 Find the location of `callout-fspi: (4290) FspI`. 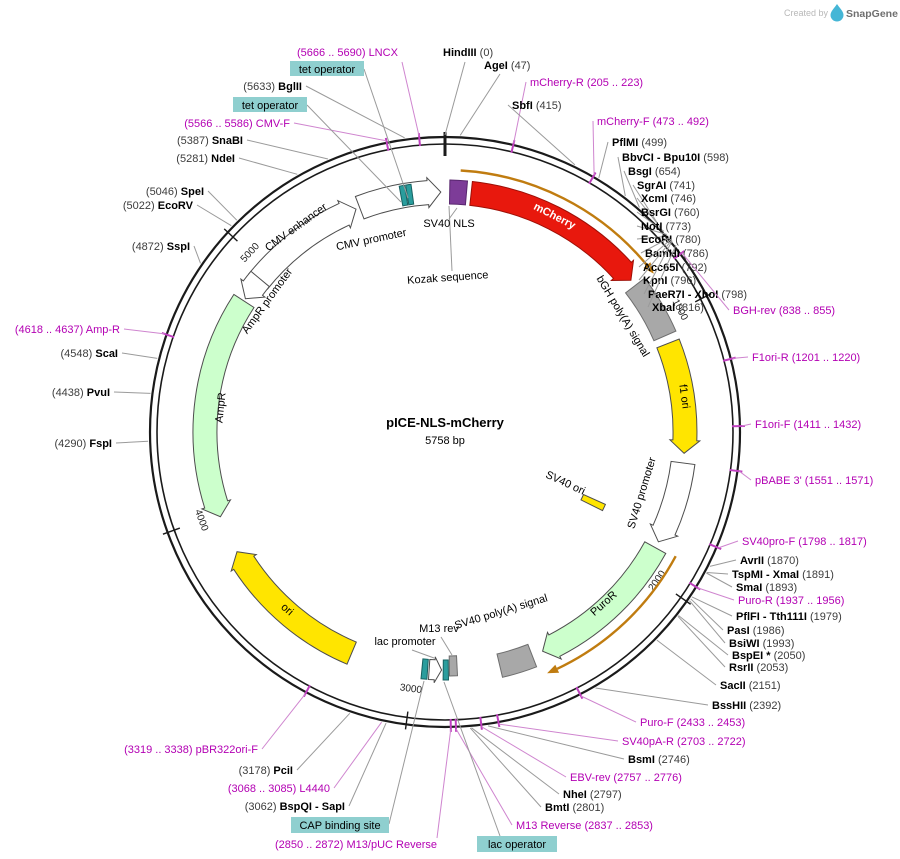

callout-fspi: (4290) FspI is located at coordinates (102, 444).